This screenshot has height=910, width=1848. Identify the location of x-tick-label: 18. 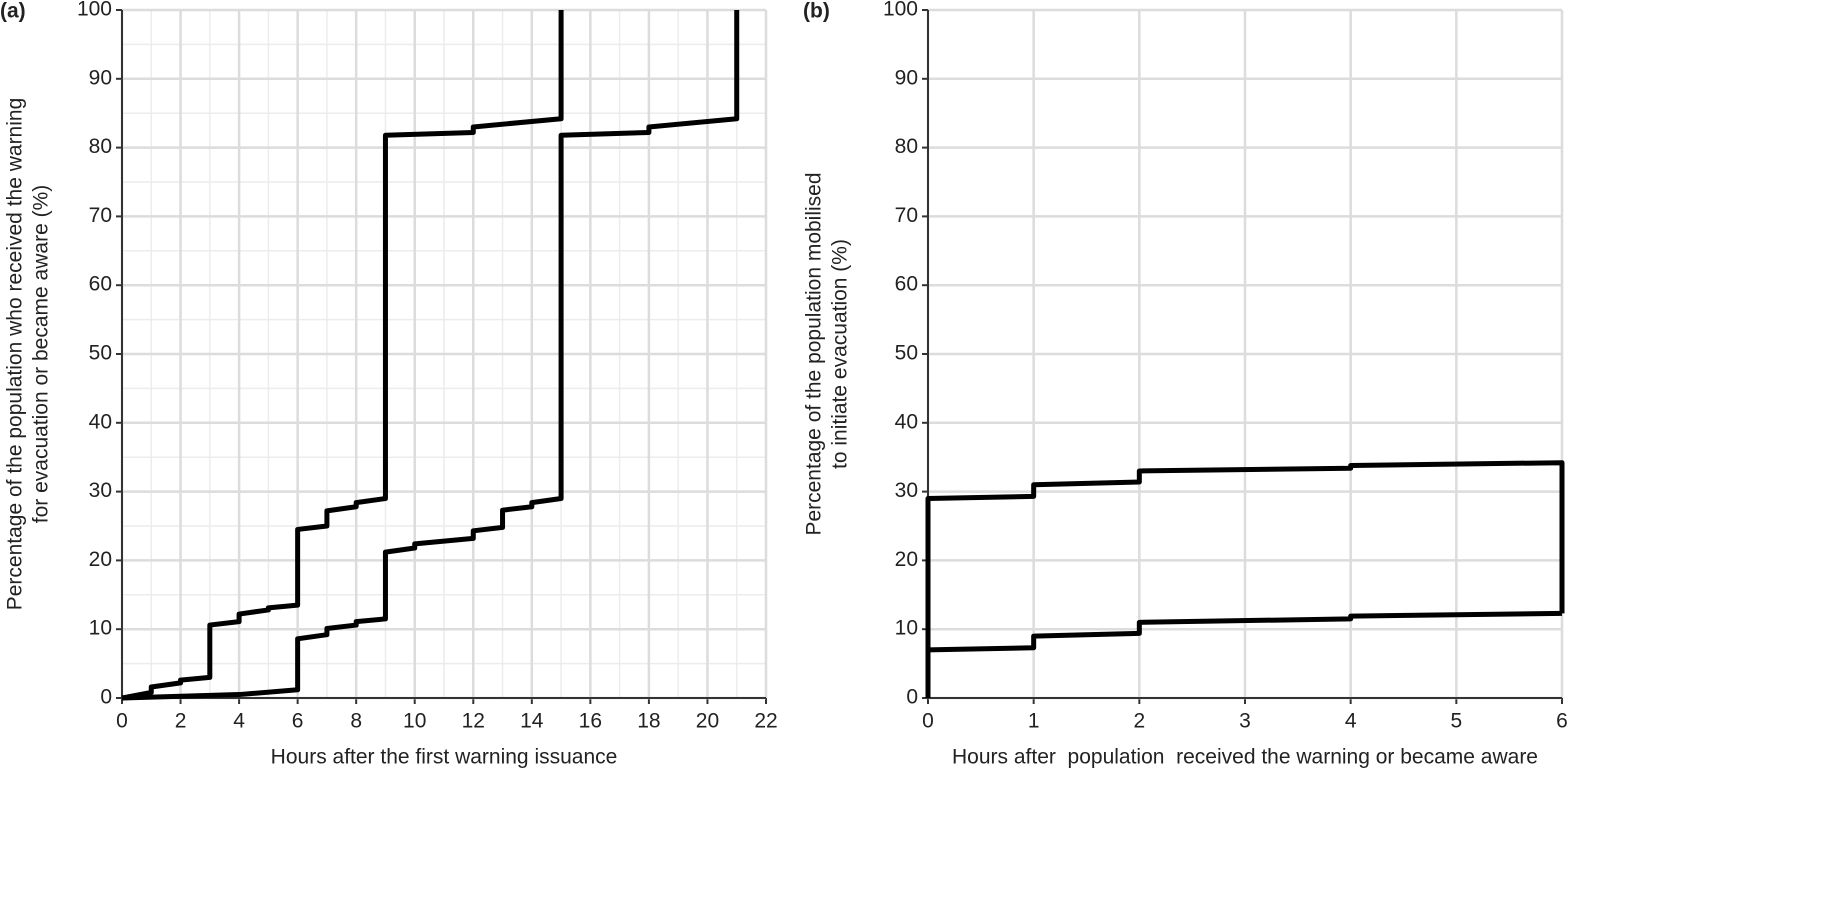
(648, 721).